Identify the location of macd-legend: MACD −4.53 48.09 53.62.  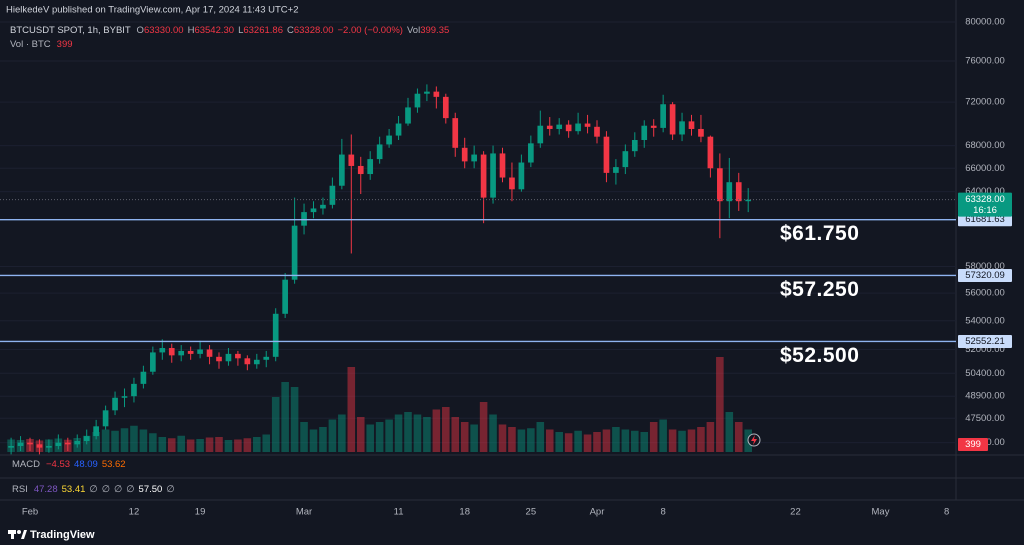
(69, 464).